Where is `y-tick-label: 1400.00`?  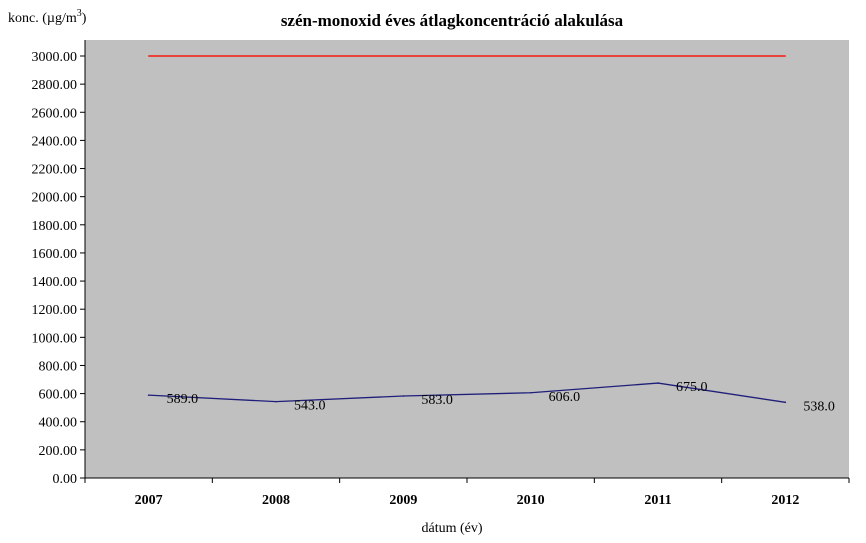
y-tick-label: 1400.00 is located at coordinates (55, 282).